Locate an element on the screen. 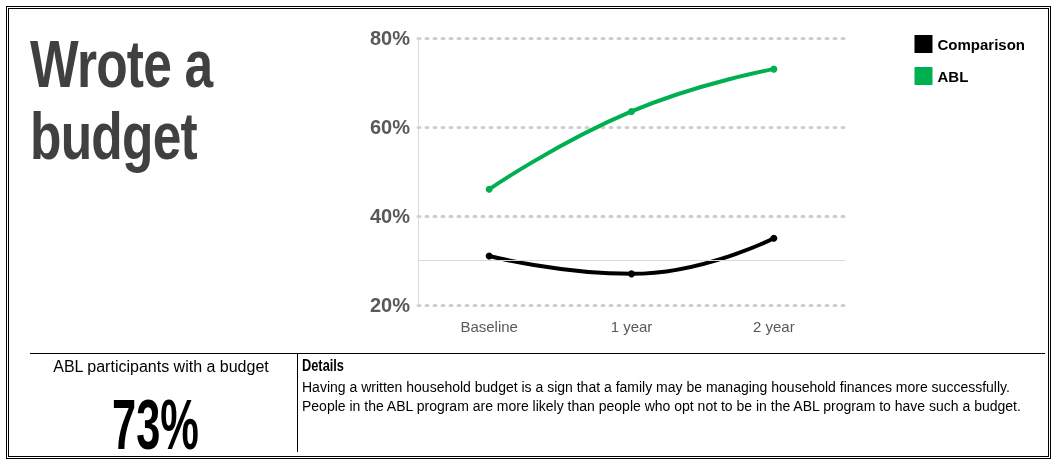 The width and height of the screenshot is (1061, 465). x-tick-label: Baseline is located at coordinates (489, 326).